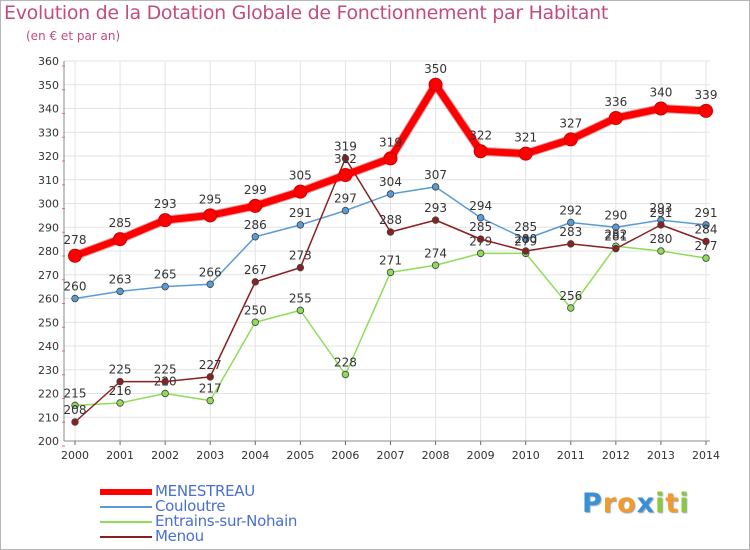  I want to click on data-label: 271, so click(390, 260).